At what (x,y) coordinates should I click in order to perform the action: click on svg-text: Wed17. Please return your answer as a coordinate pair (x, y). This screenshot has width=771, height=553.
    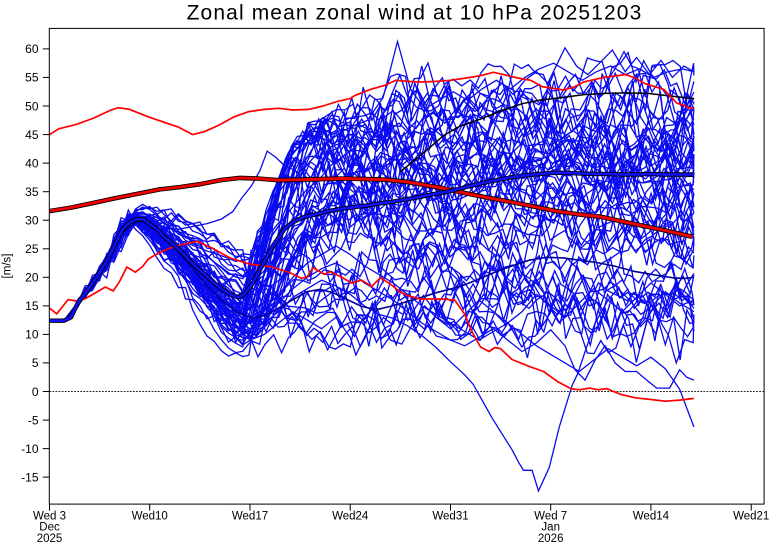
    Looking at the image, I should click on (250, 517).